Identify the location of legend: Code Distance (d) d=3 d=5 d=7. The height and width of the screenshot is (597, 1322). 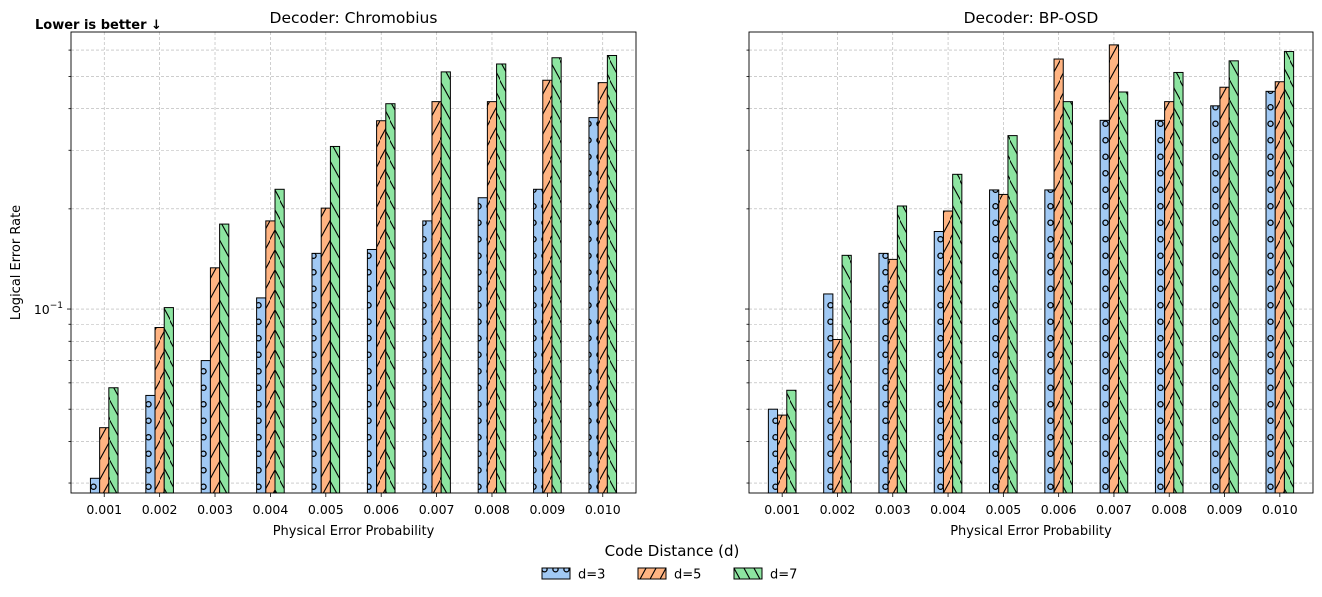
(669, 562).